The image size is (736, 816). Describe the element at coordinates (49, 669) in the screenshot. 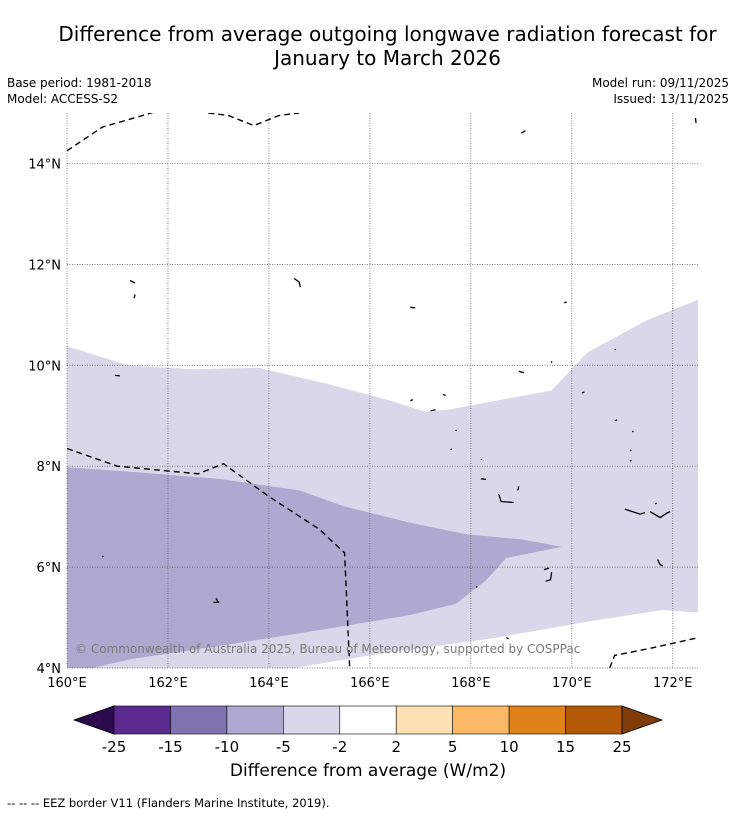

I see `y-tick-label: 4°N` at that location.